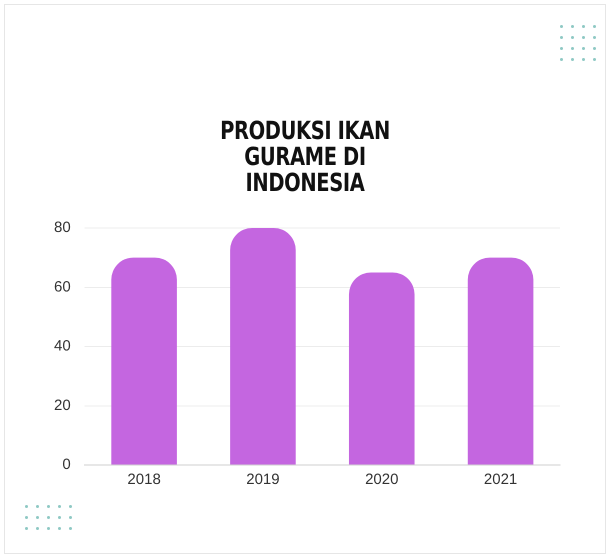  What do you see at coordinates (144, 479) in the screenshot?
I see `x-tick-label: 2018` at bounding box center [144, 479].